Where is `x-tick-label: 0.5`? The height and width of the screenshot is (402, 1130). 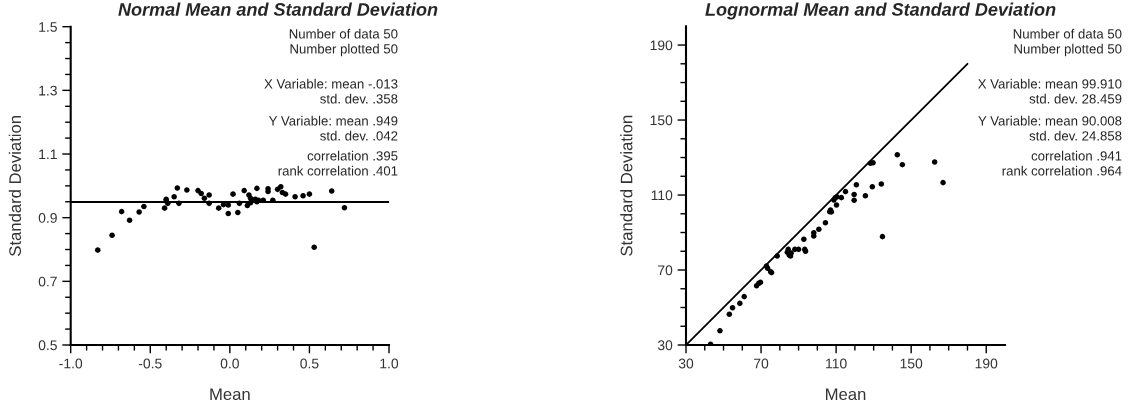 x-tick-label: 0.5 is located at coordinates (309, 363).